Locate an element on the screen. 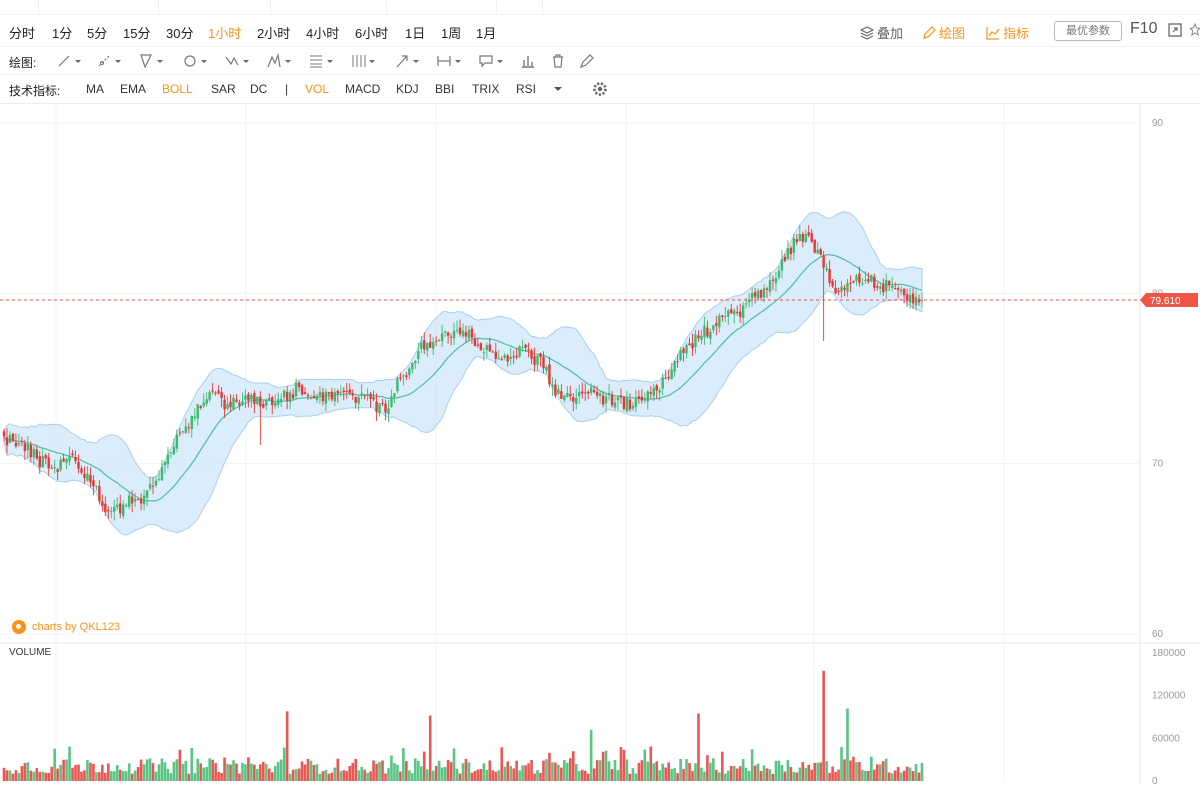  caret-down-icon is located at coordinates (558, 89).